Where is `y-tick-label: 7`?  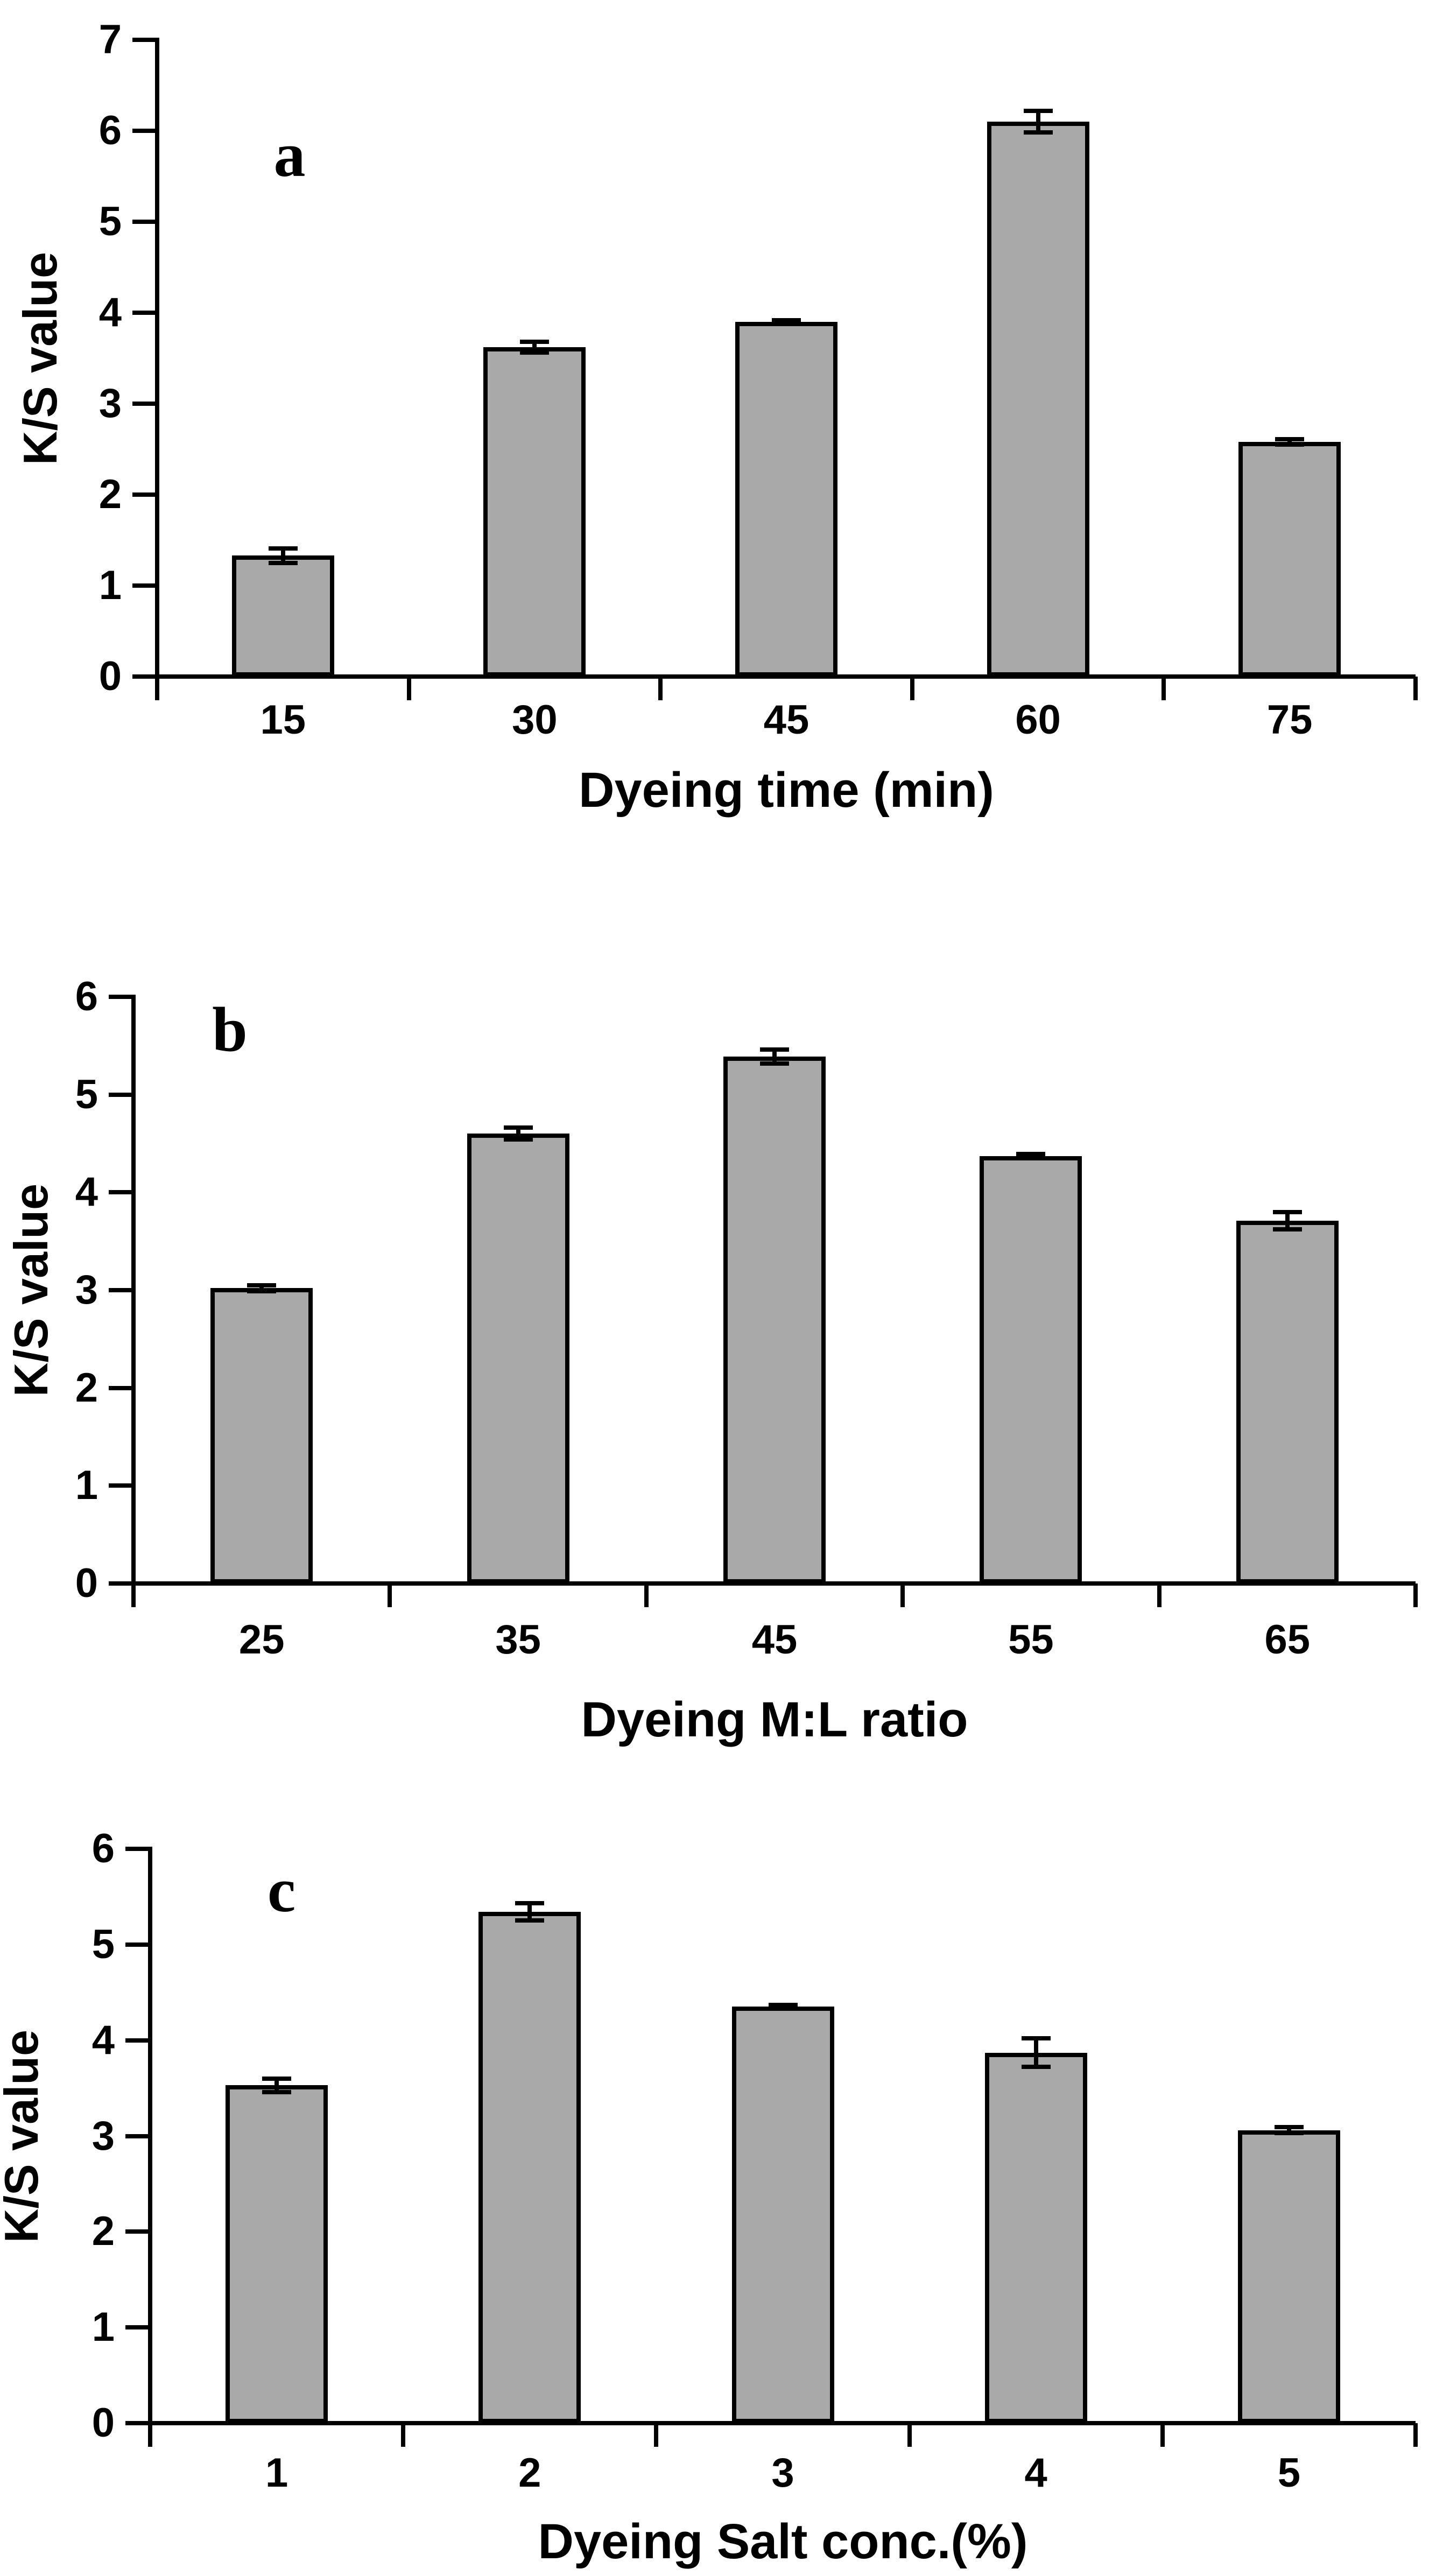
y-tick-label: 7 is located at coordinates (110, 39).